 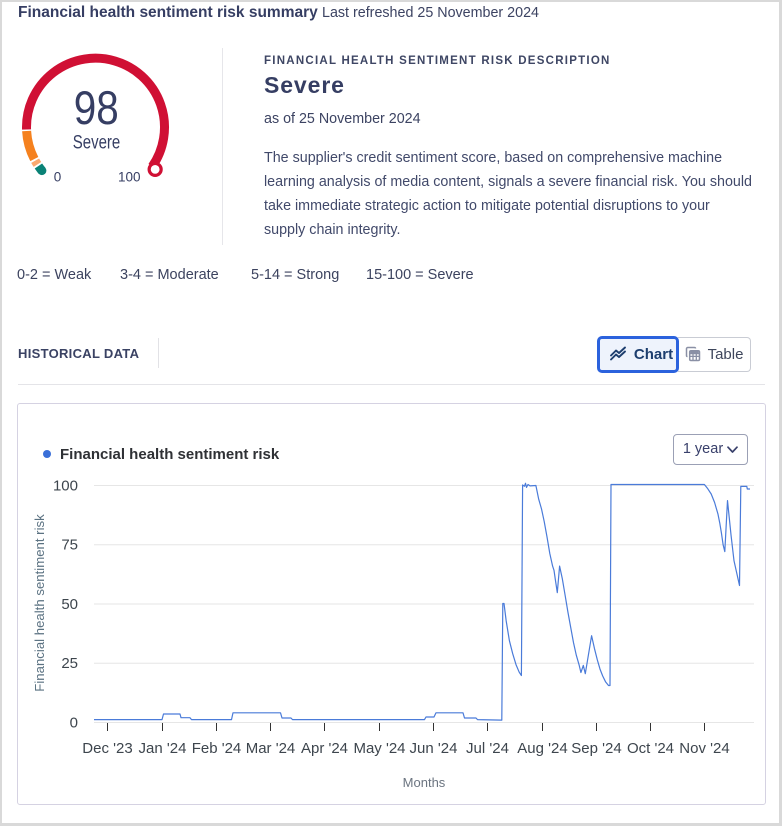 What do you see at coordinates (434, 748) in the screenshot?
I see `svg-text: Jun '24` at bounding box center [434, 748].